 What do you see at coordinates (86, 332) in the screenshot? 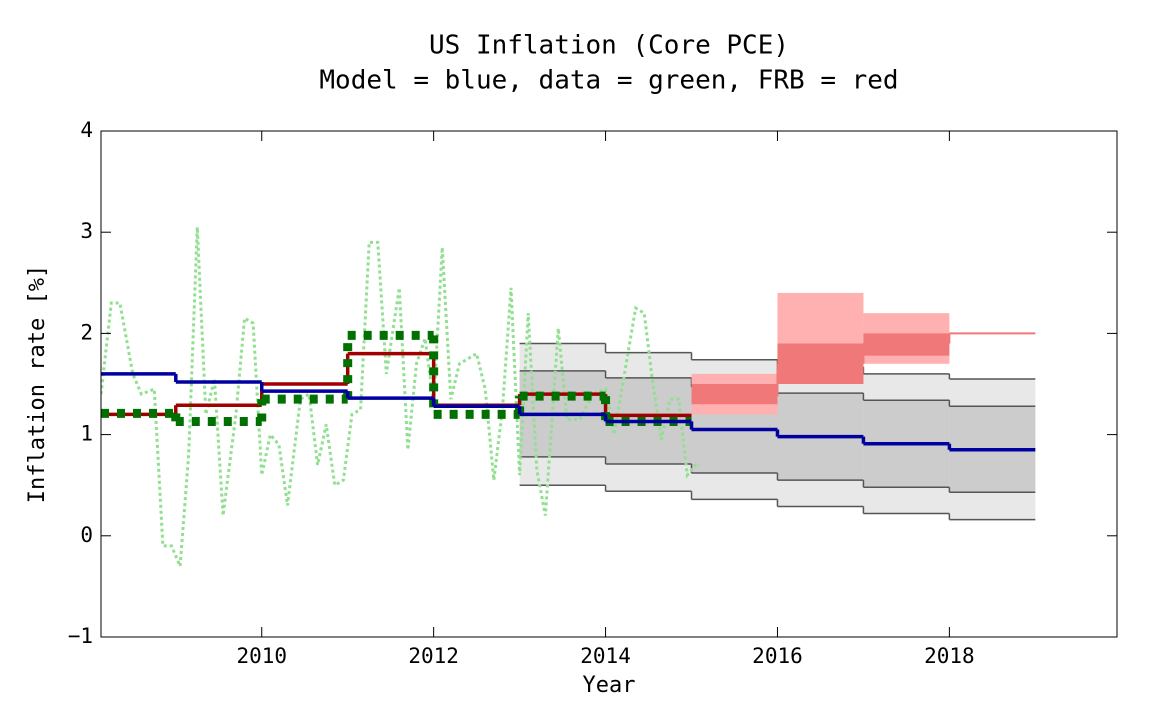
I see `y-tick-label: 2` at bounding box center [86, 332].